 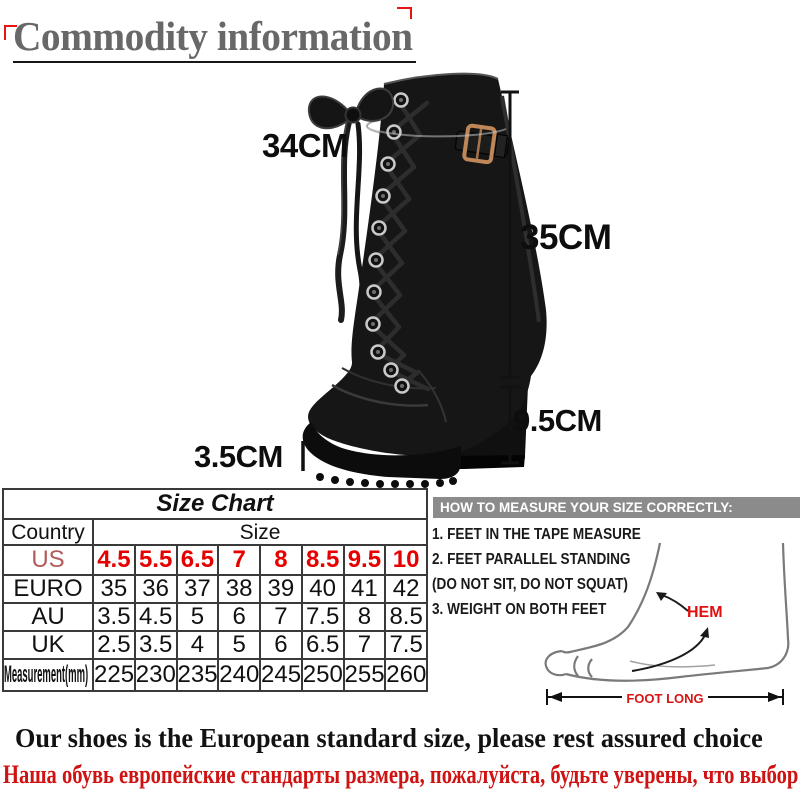 I want to click on size-cell: 2.5, so click(x=114, y=645).